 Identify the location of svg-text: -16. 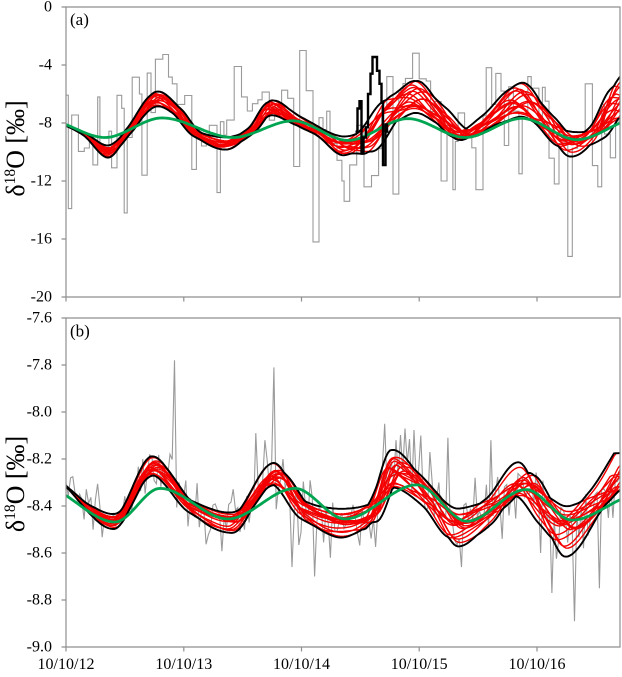
(41, 239).